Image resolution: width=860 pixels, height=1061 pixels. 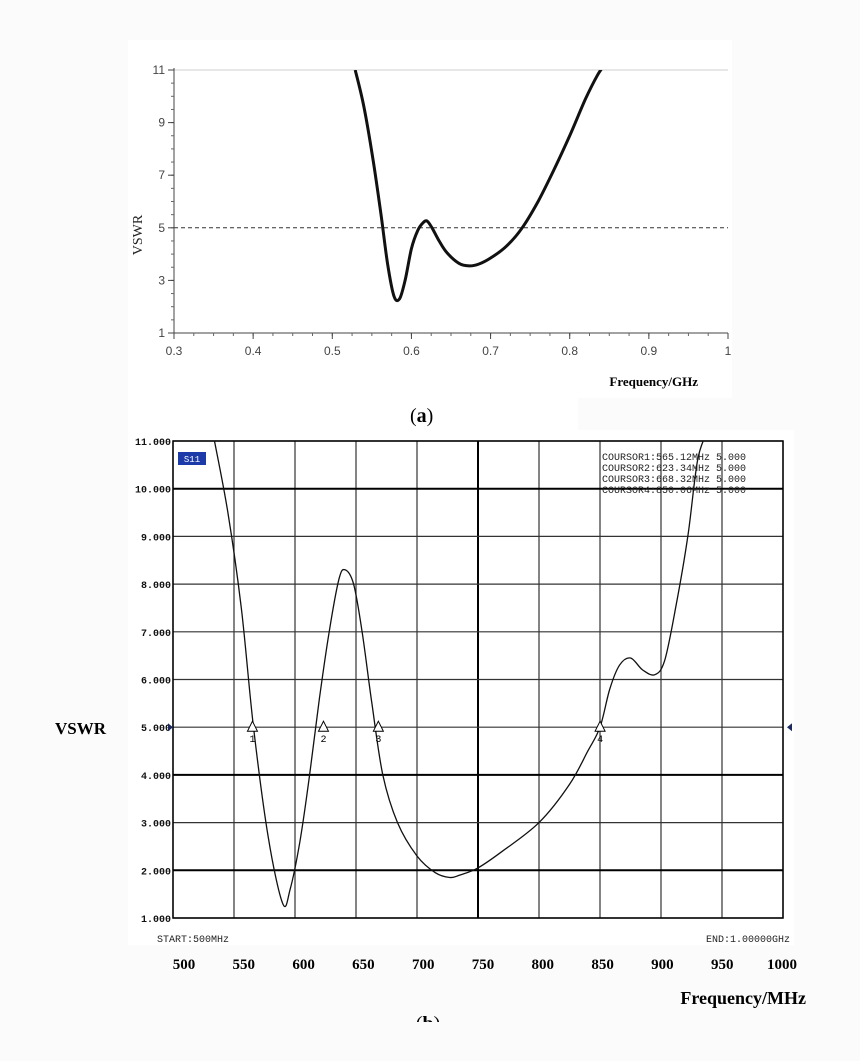 What do you see at coordinates (782, 965) in the screenshot?
I see `chart-b-x-tick-label: 1000` at bounding box center [782, 965].